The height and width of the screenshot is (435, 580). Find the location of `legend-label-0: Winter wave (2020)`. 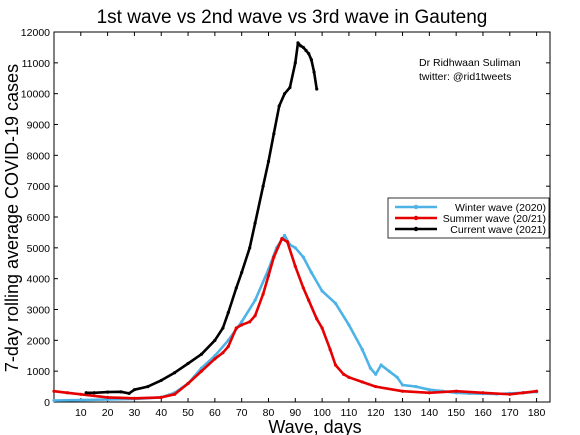

legend-label-0: Winter wave (2020) is located at coordinates (500, 208).